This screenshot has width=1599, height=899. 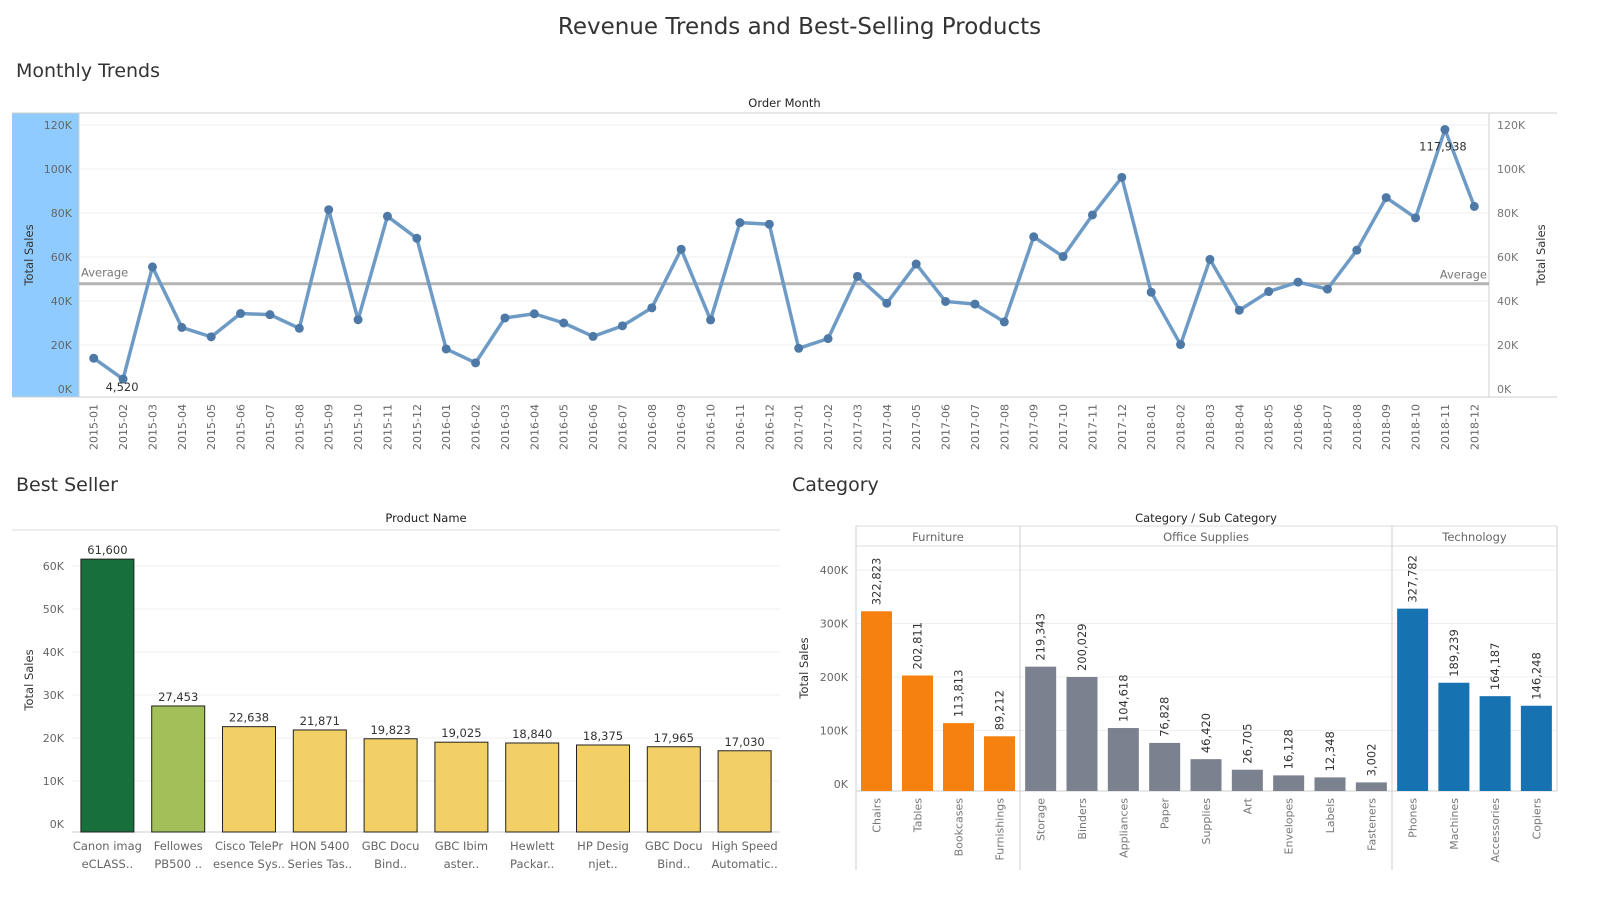 I want to click on subcategory-label: Furnishings, so click(x=1000, y=829).